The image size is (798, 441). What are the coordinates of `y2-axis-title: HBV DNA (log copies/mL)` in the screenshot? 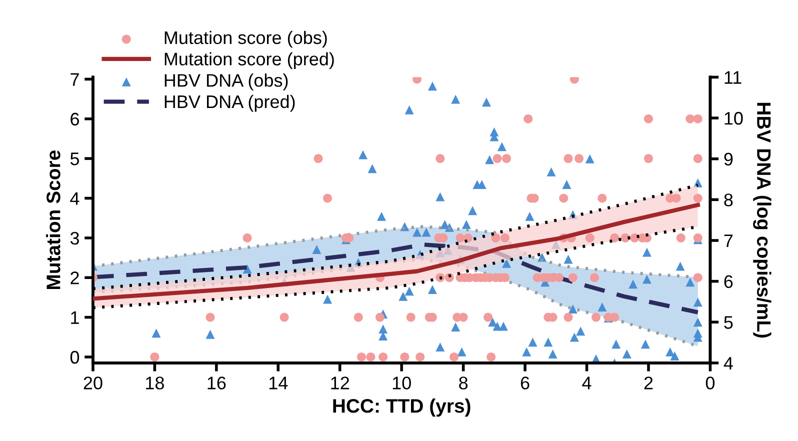 It's located at (762, 220).